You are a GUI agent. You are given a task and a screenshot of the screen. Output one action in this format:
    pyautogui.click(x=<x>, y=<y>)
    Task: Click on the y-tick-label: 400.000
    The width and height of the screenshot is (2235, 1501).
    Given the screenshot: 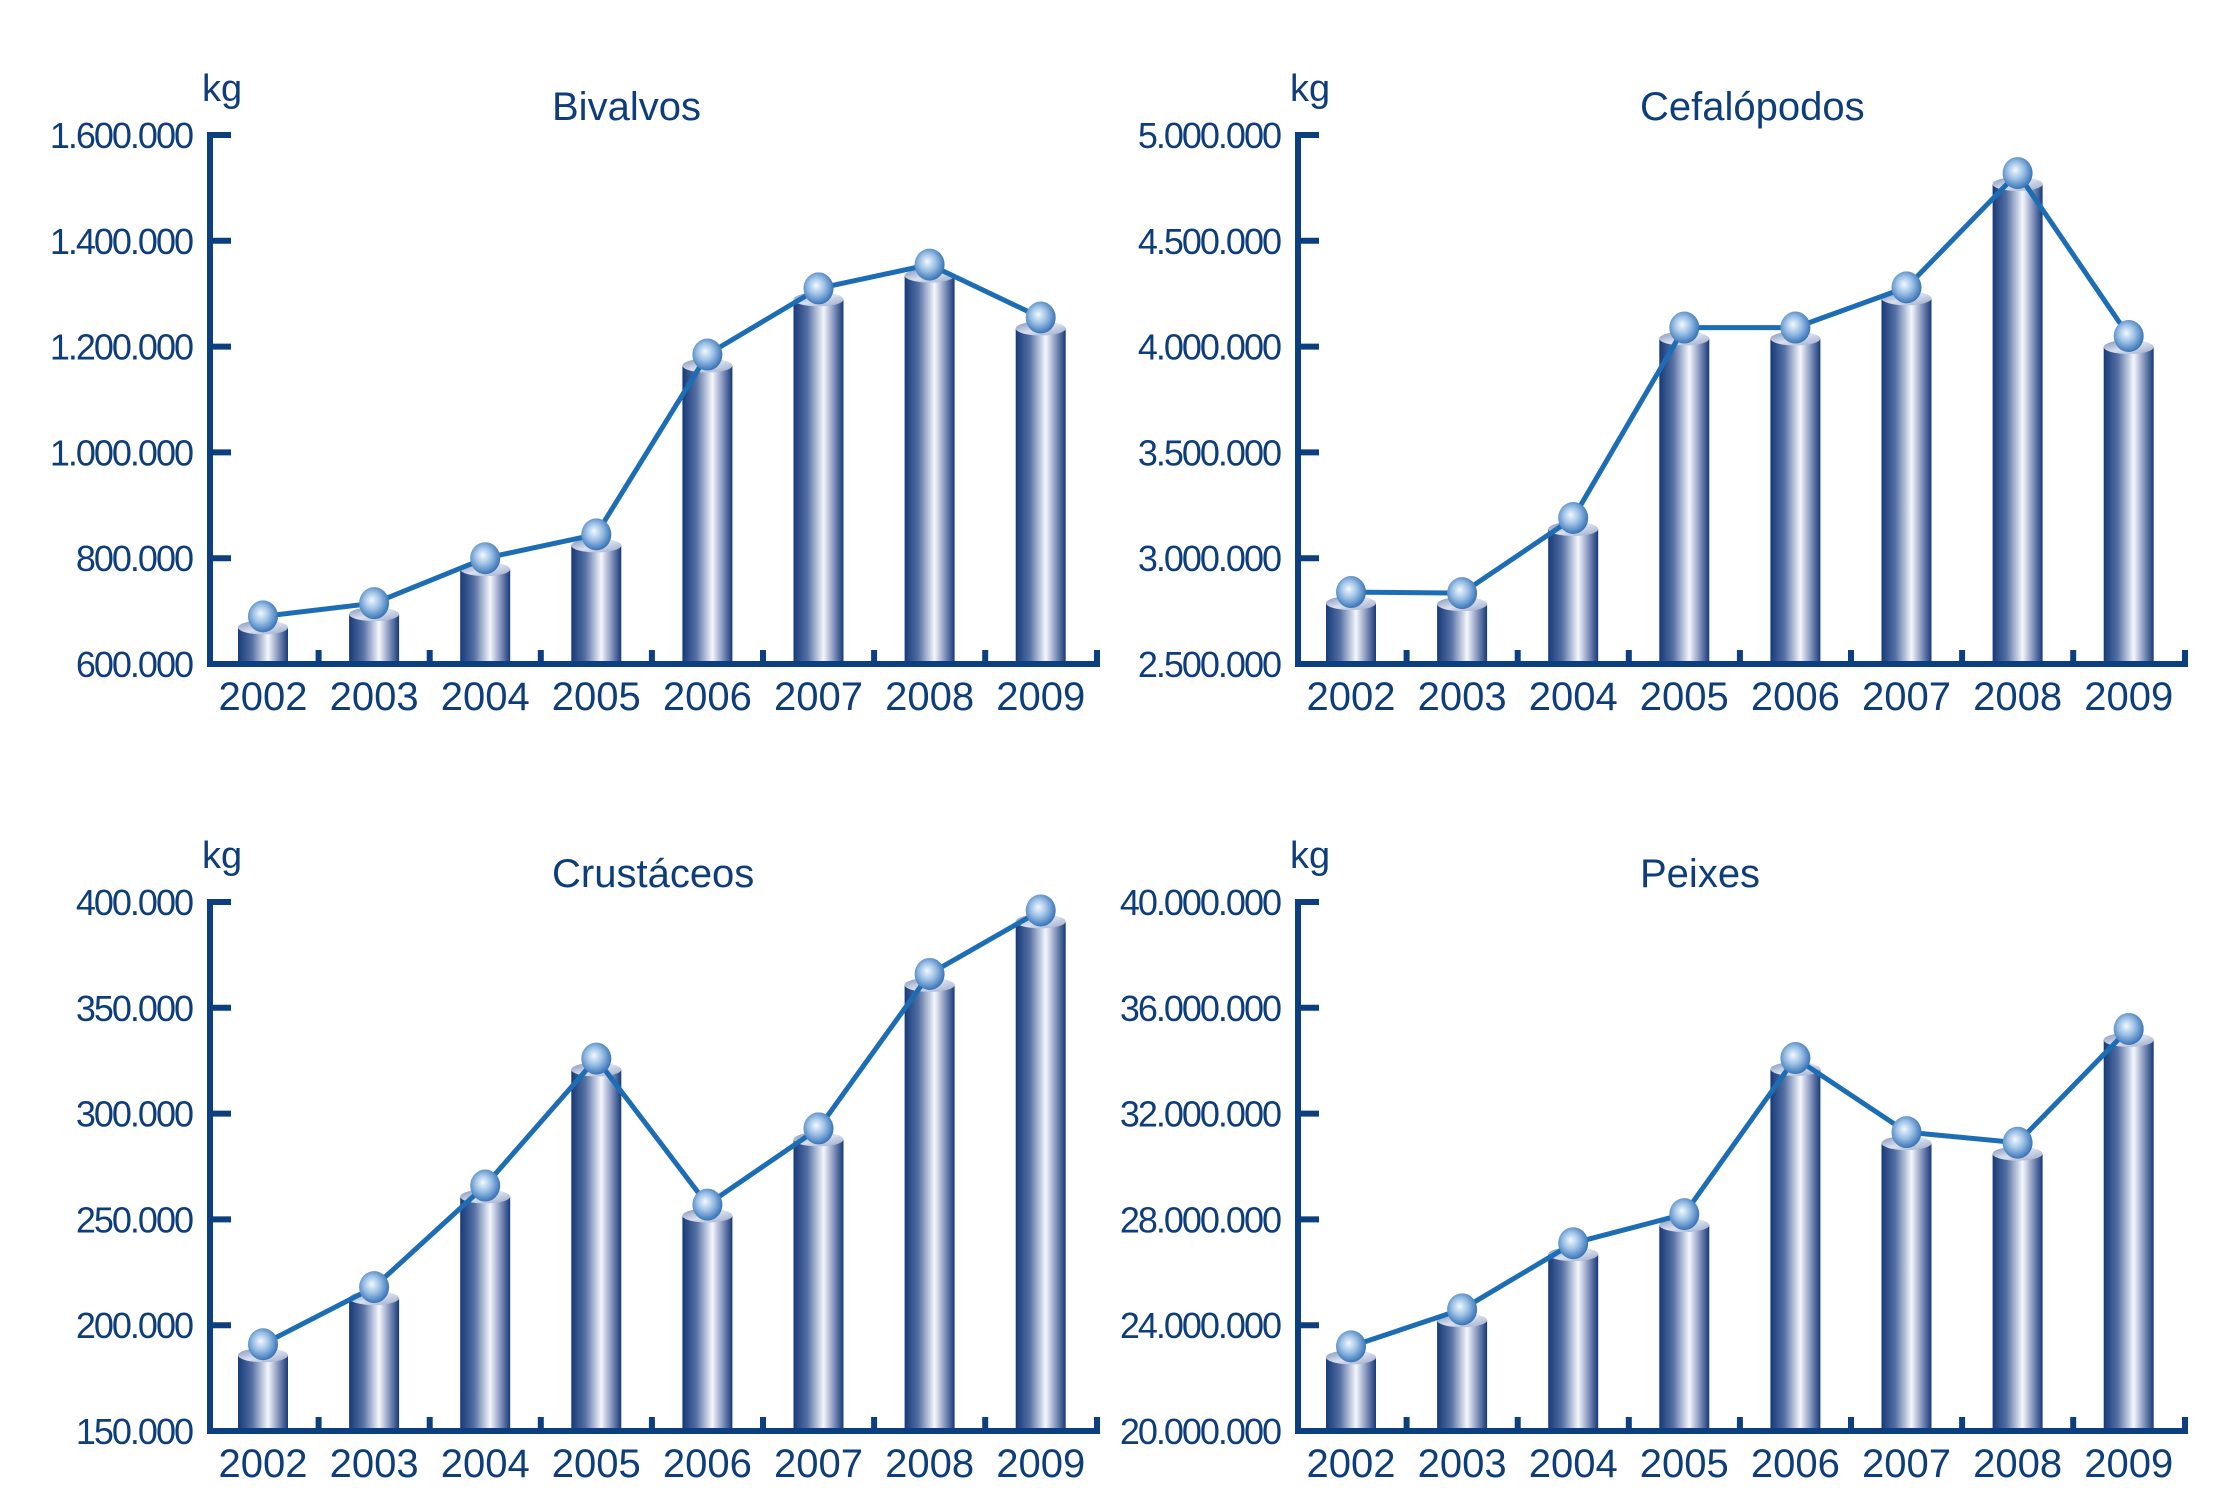 What is the action you would take?
    pyautogui.click(x=134, y=902)
    